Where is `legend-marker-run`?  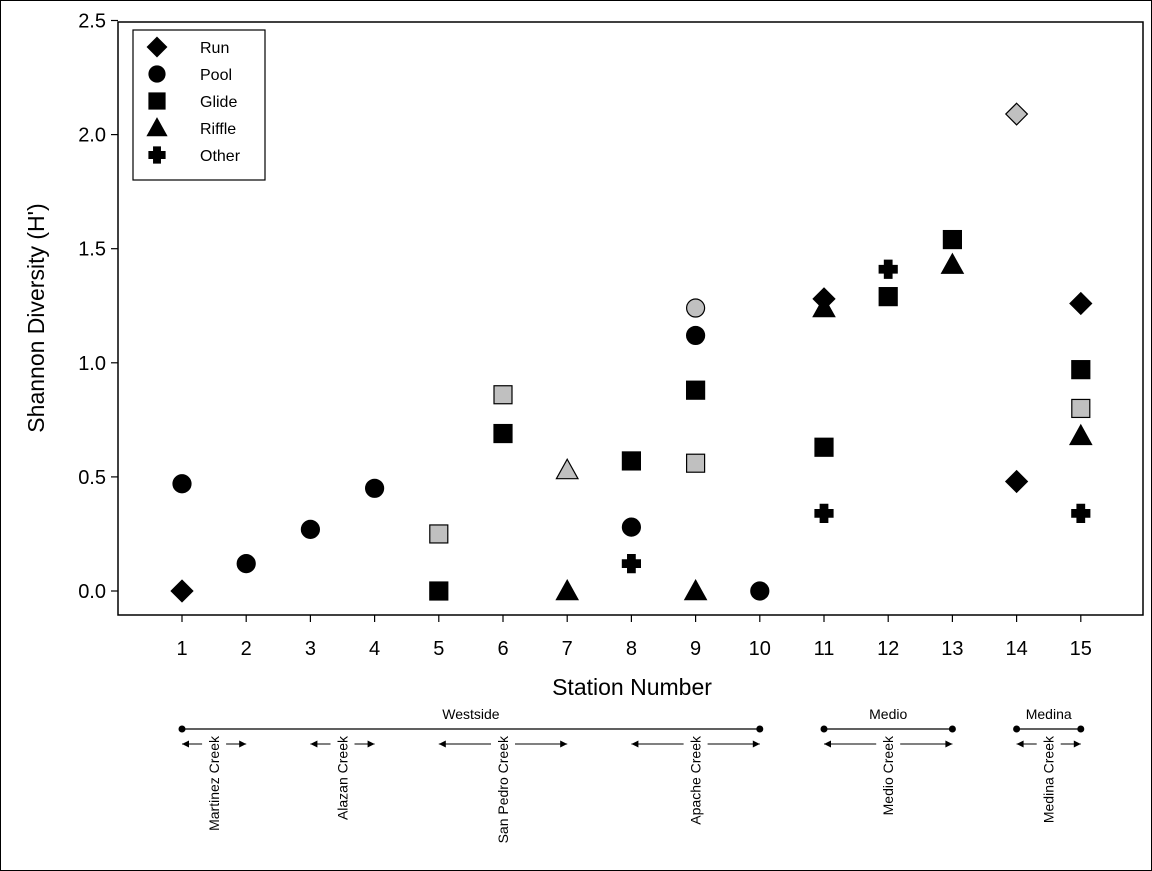 legend-marker-run is located at coordinates (157, 47).